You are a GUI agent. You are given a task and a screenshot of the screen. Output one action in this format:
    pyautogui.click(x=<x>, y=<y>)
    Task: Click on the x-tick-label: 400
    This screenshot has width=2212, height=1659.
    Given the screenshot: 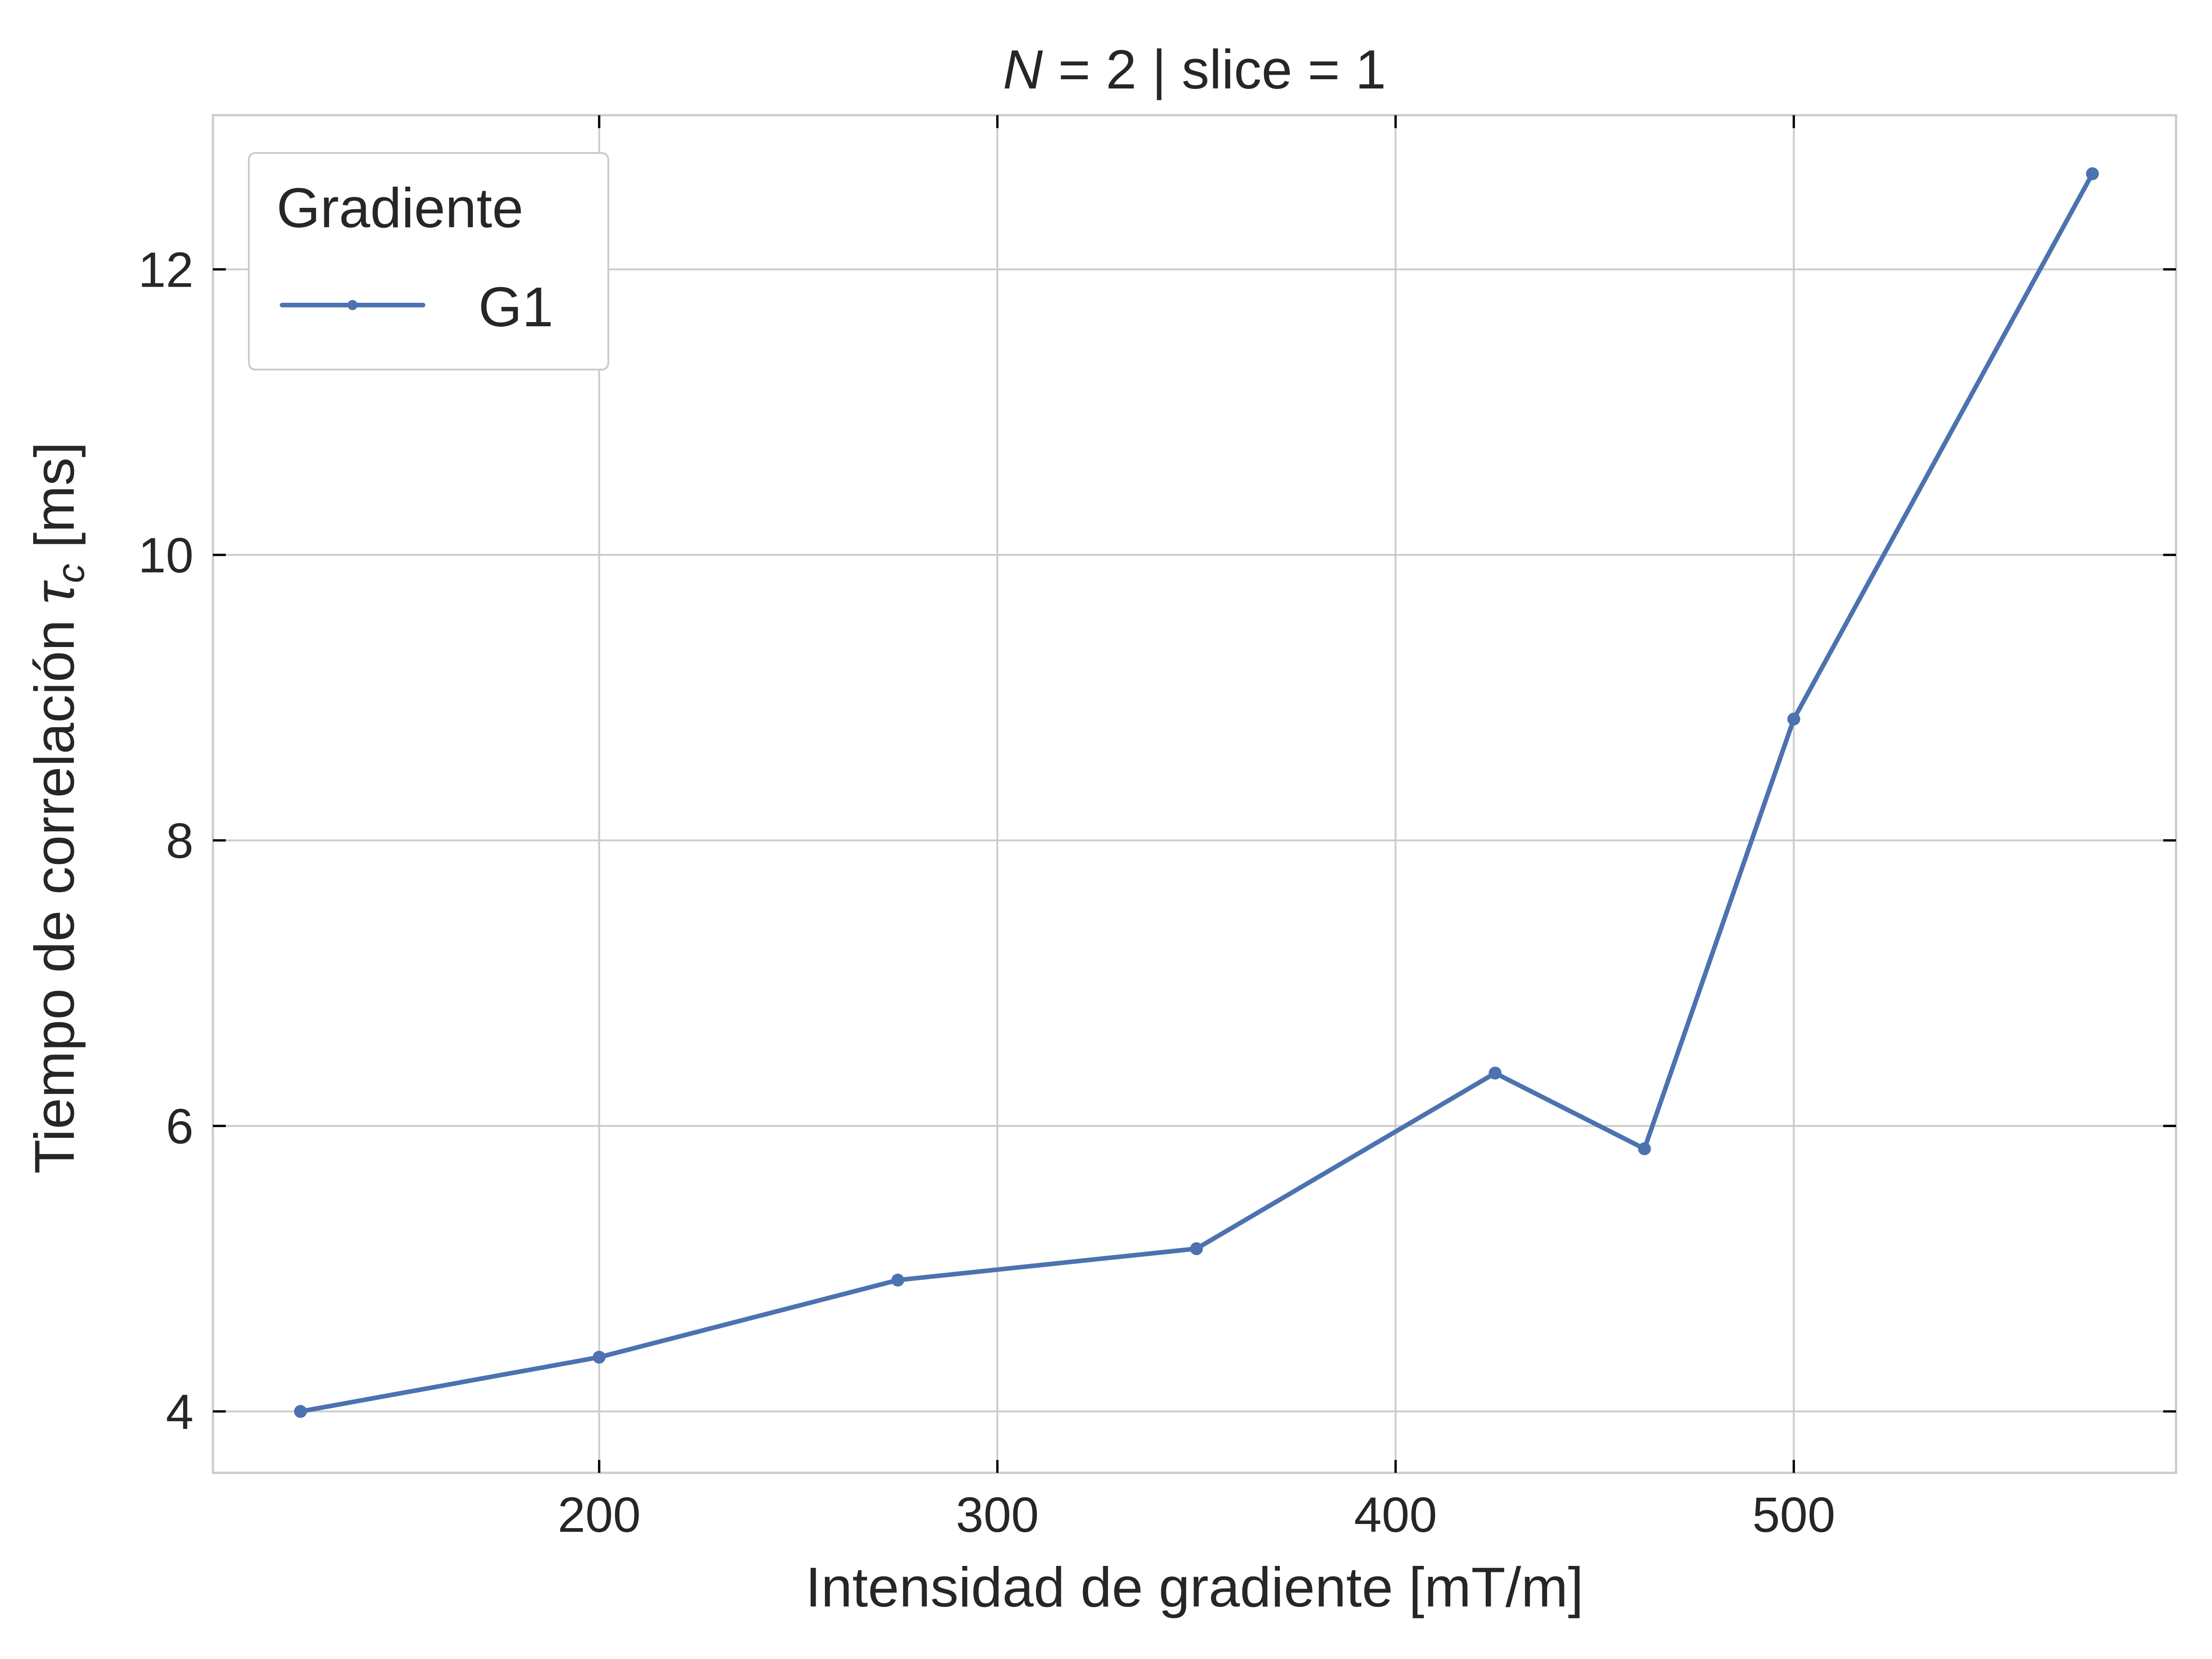 What is the action you would take?
    pyautogui.click(x=1395, y=1514)
    